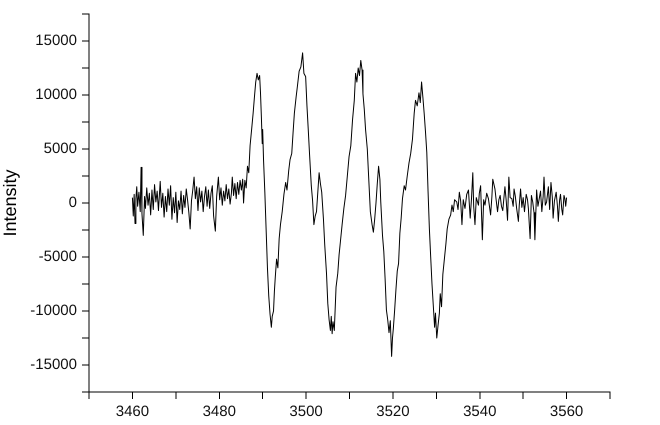  Describe the element at coordinates (133, 411) in the screenshot. I see `x-tick-label: 3460` at that location.